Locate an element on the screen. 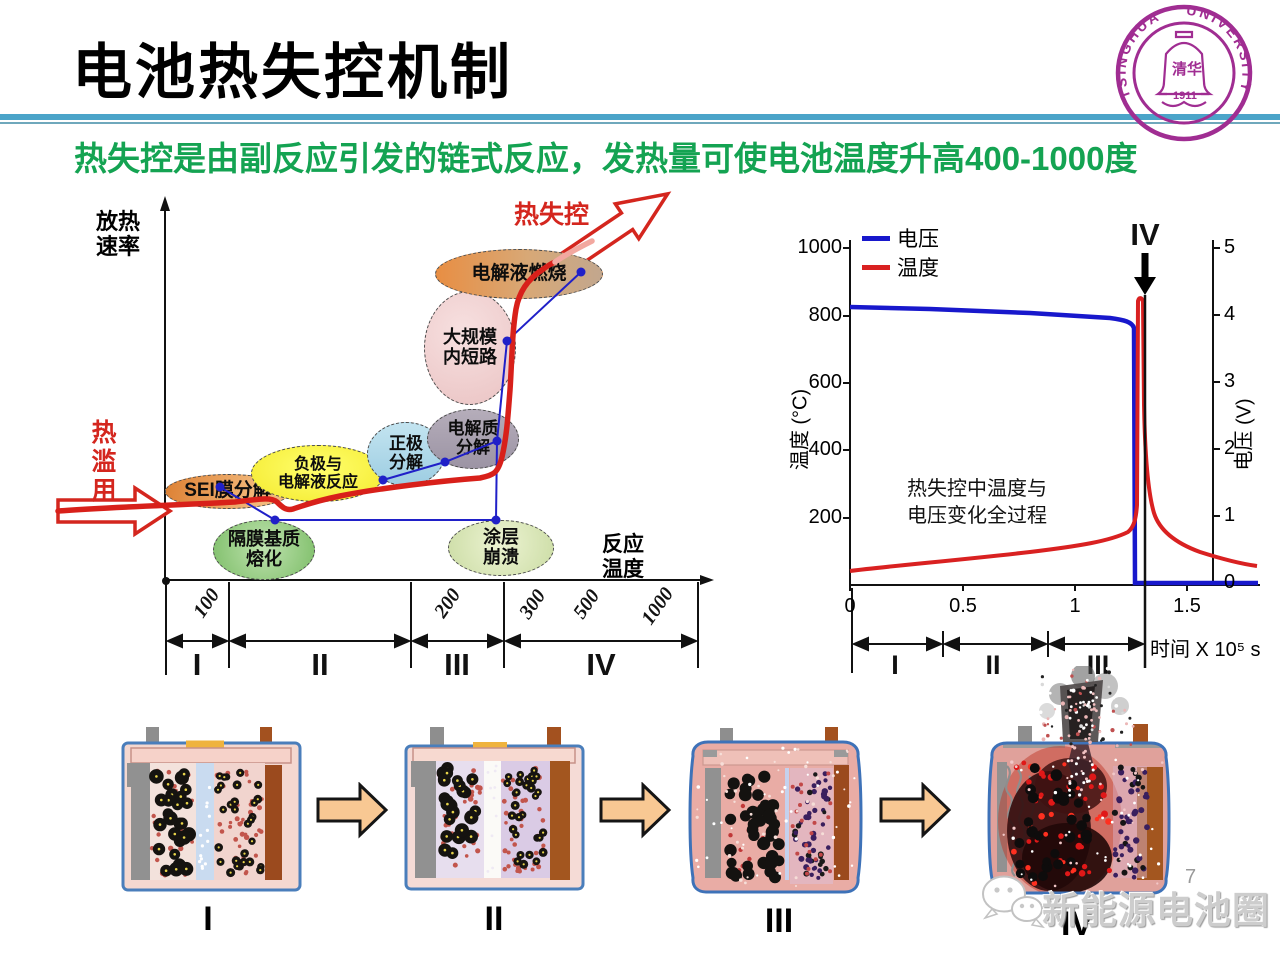 Image resolution: width=1280 pixels, height=960 pixels. x-axis-arrowhead is located at coordinates (707, 580).